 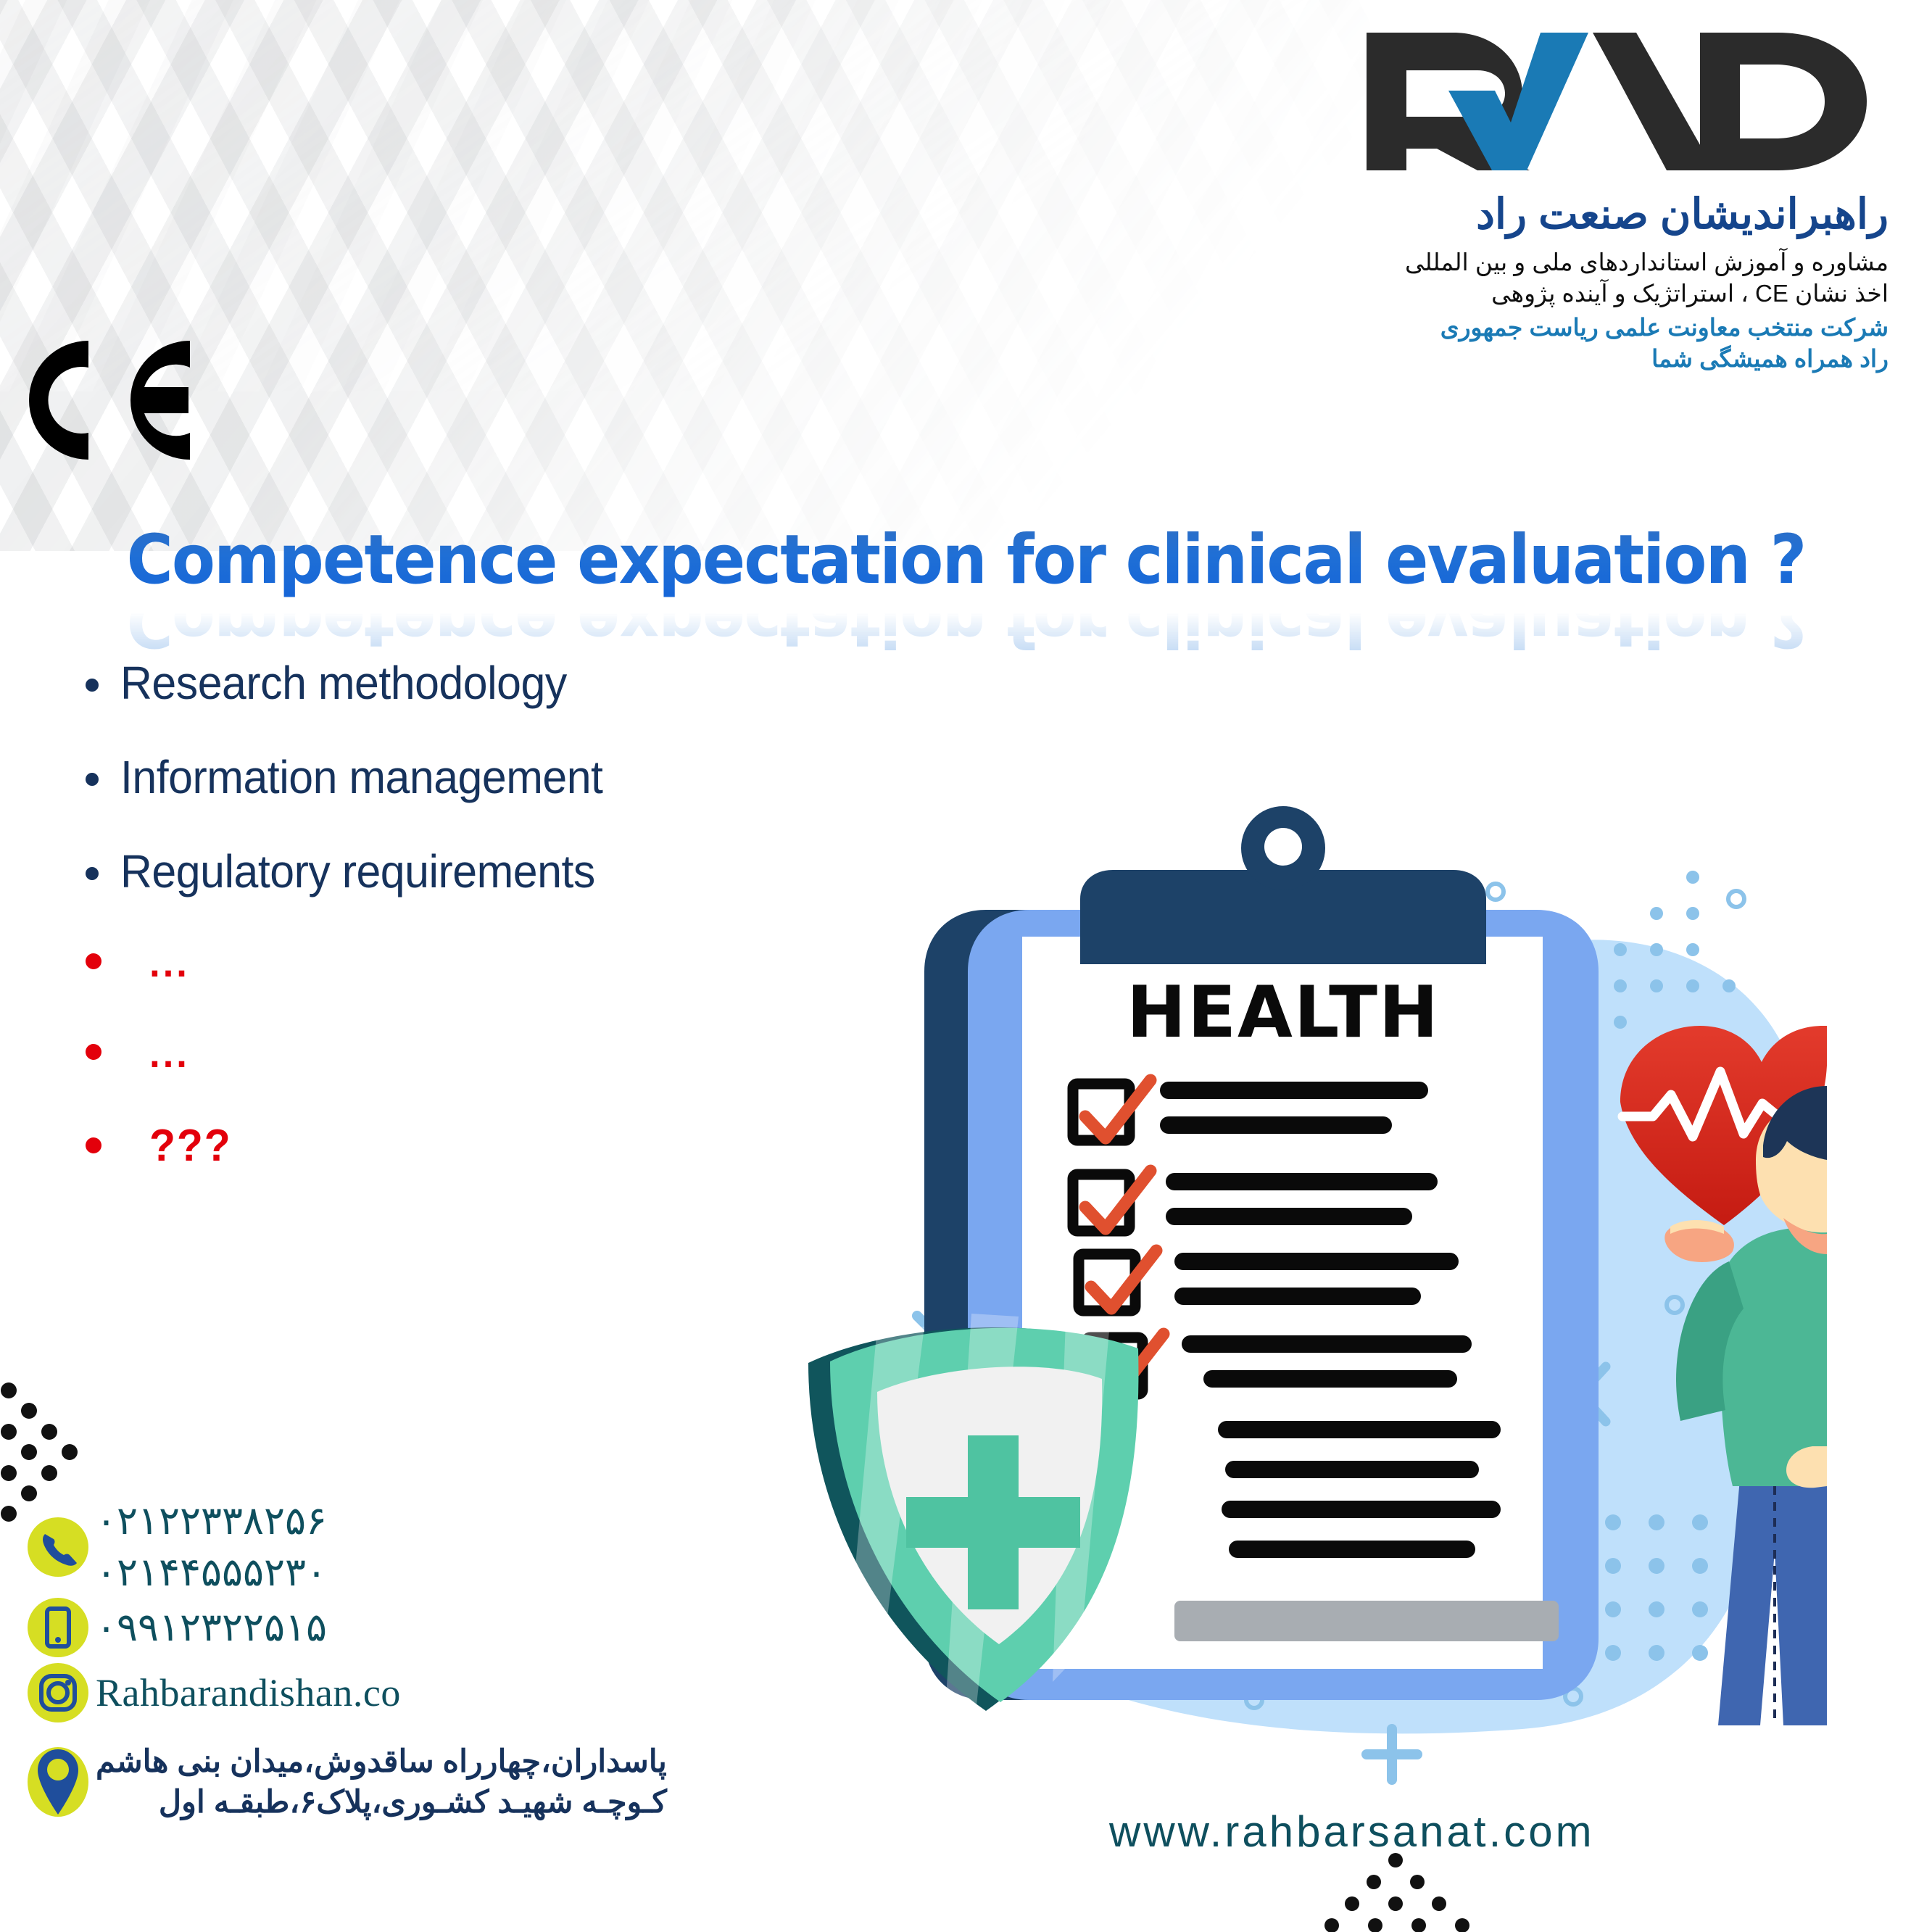 What do you see at coordinates (1283, 885) in the screenshot?
I see `clipboard-clip-icon` at bounding box center [1283, 885].